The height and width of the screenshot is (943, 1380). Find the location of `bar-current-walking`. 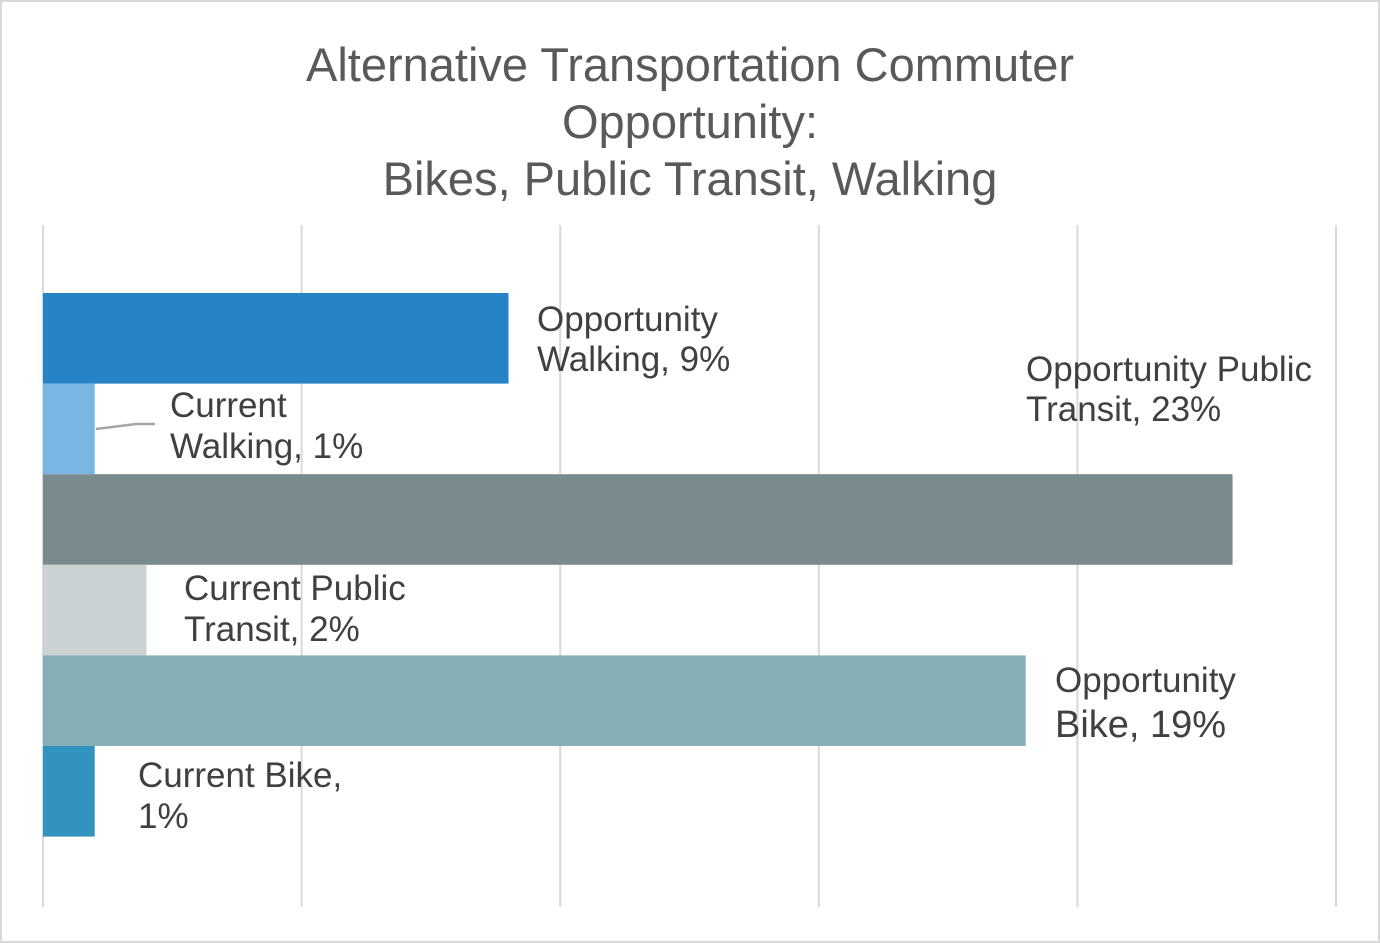

bar-current-walking is located at coordinates (69, 429).